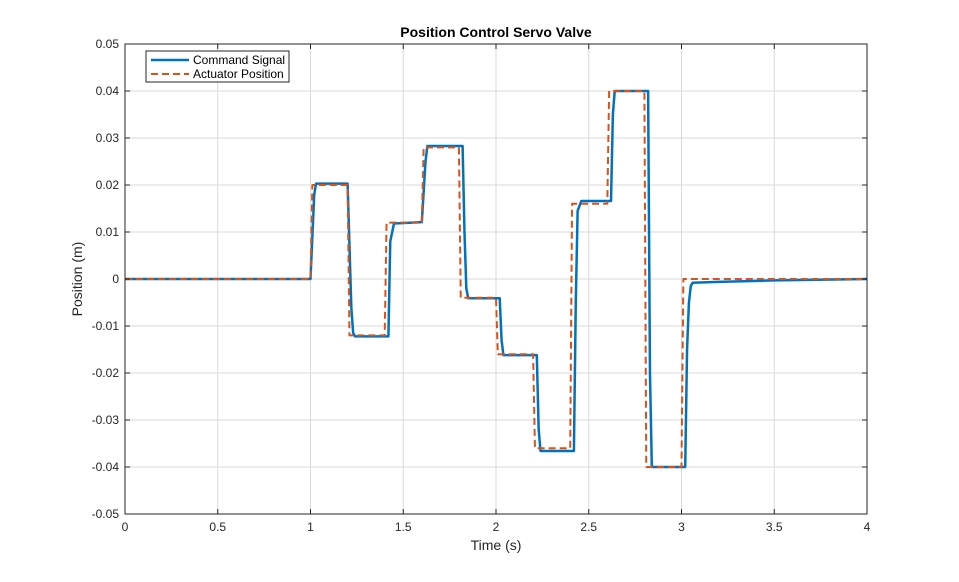  I want to click on y-tick-label: 0.02, so click(108, 185).